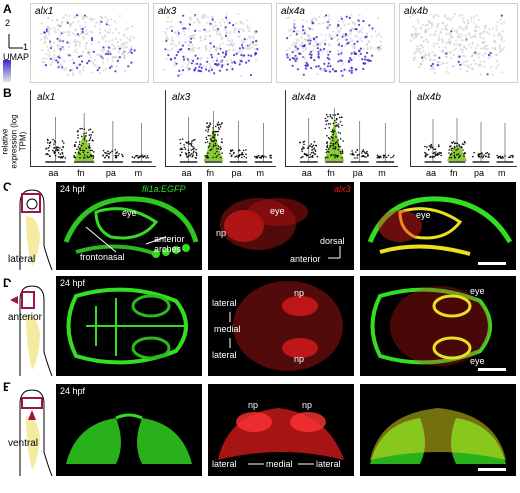 This screenshot has height=493, width=520. Describe the element at coordinates (463, 128) in the screenshot. I see `violin-alx4b: alx4b` at that location.